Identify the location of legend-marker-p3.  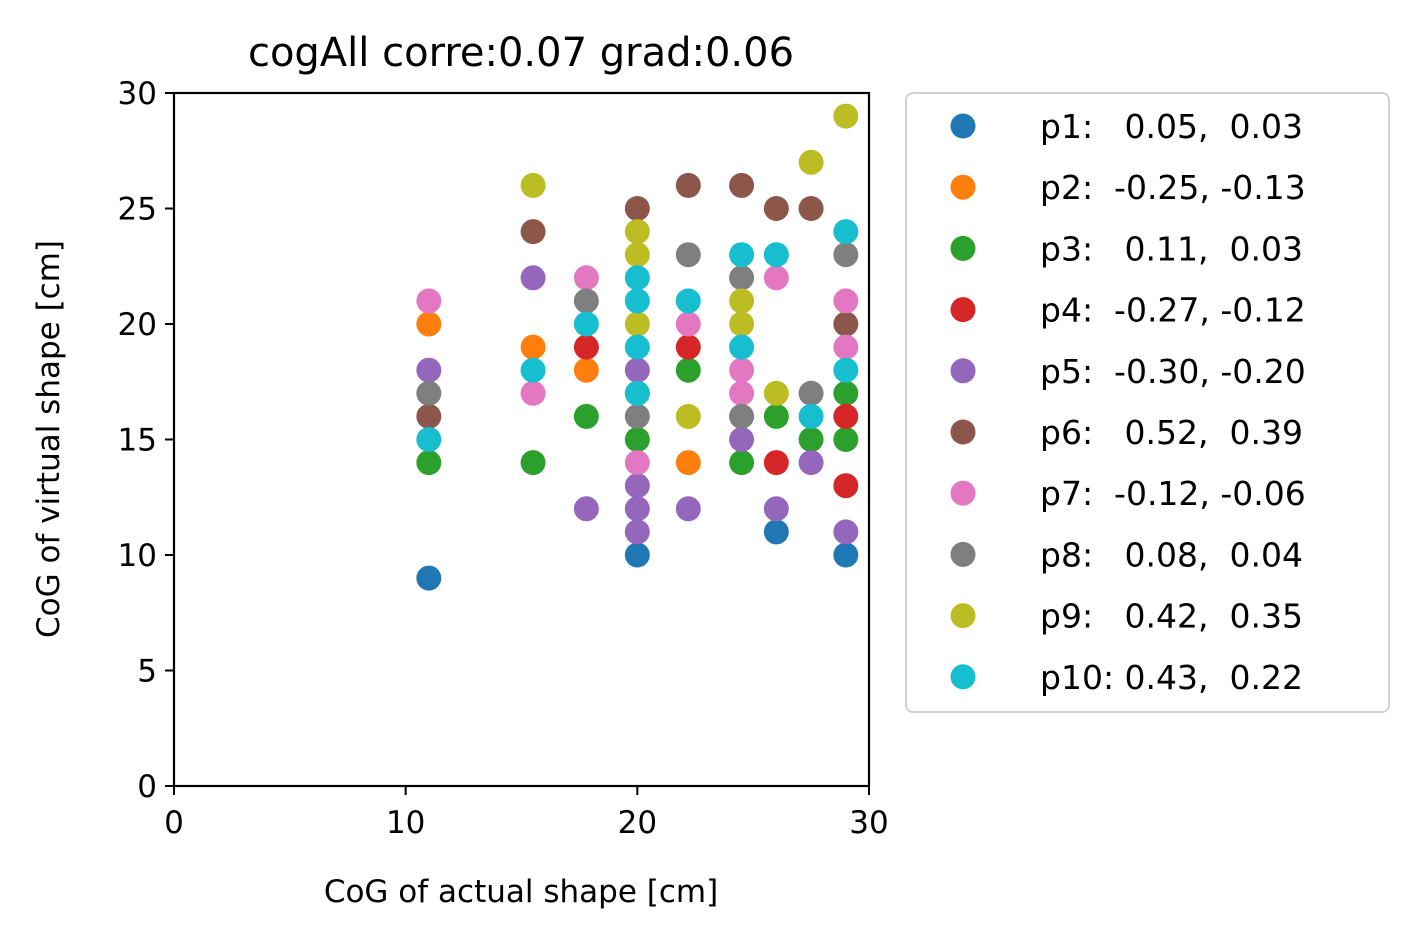
(963, 248).